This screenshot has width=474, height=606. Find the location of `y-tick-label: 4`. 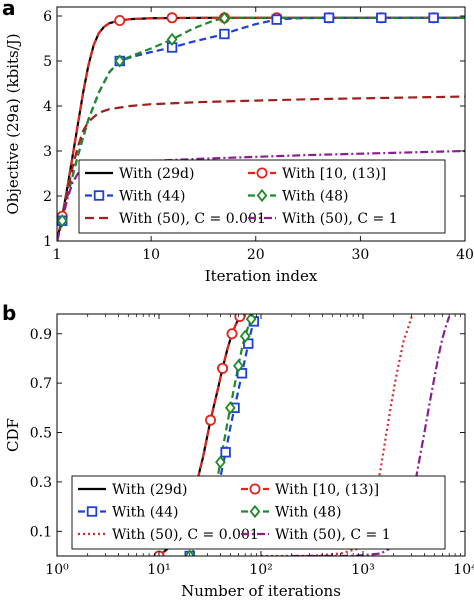

y-tick-label: 4 is located at coordinates (47, 107).